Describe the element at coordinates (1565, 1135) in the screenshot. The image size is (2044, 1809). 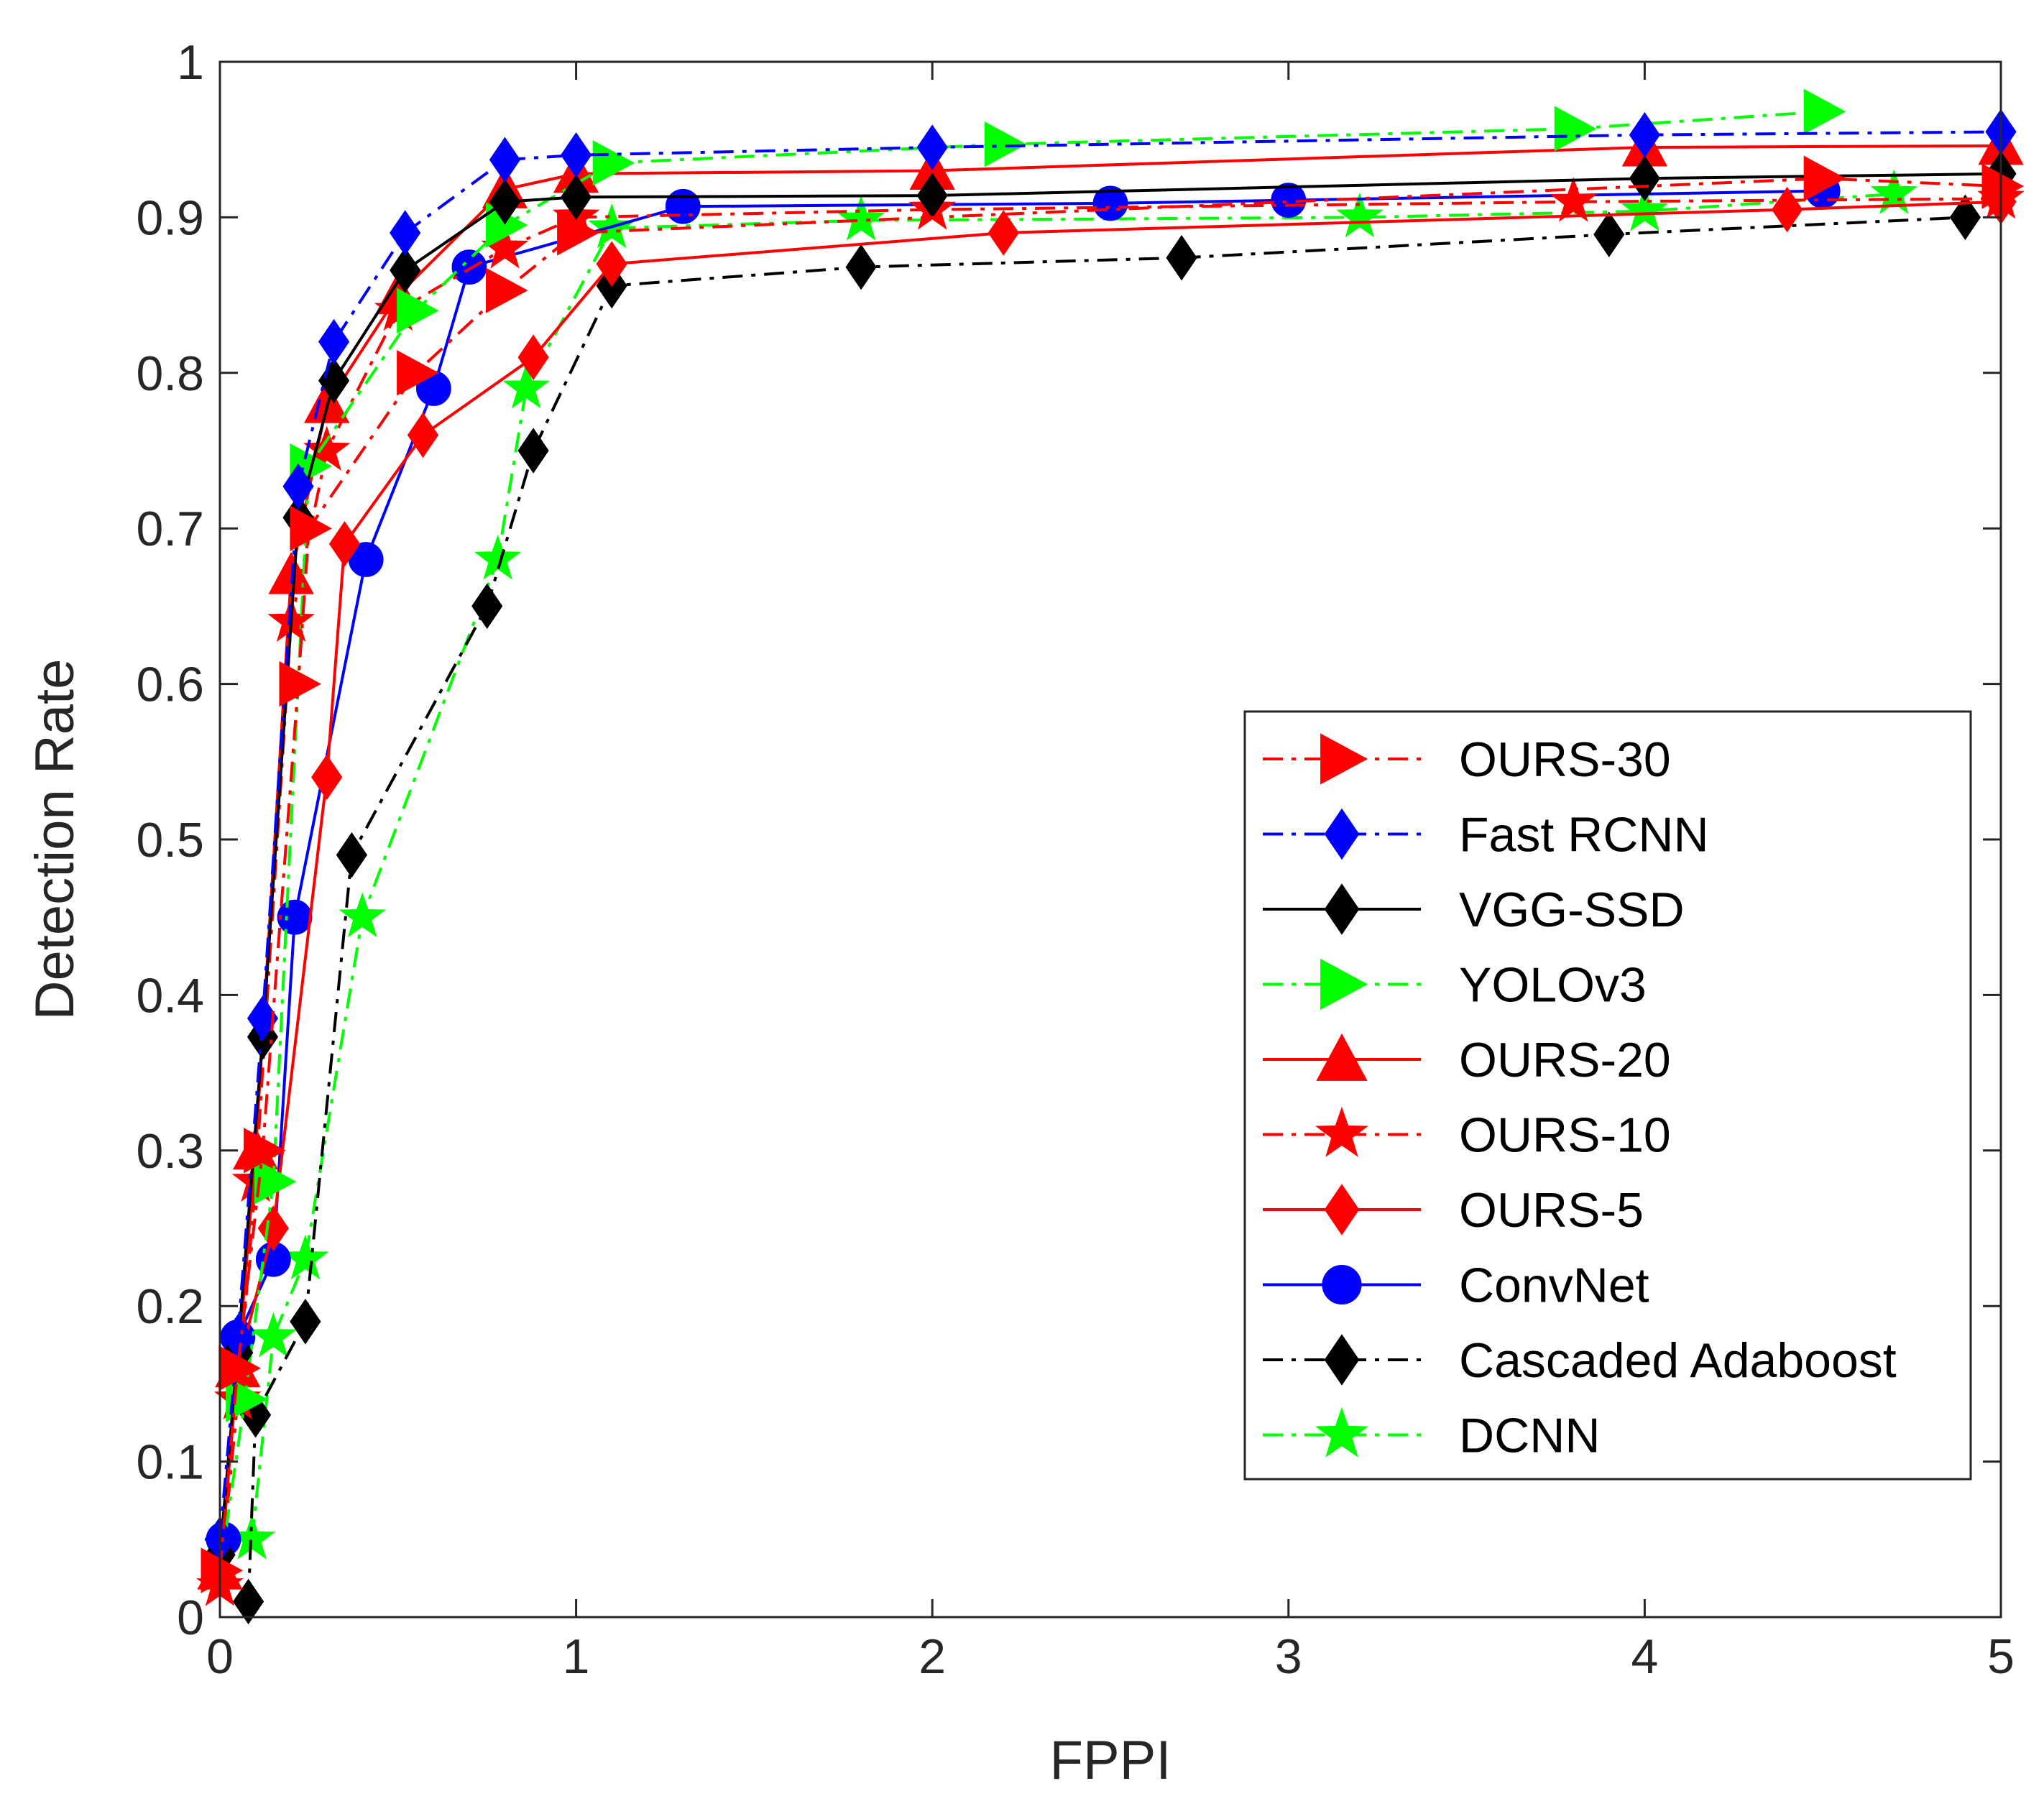
I see `legend-label: OURS-10` at that location.